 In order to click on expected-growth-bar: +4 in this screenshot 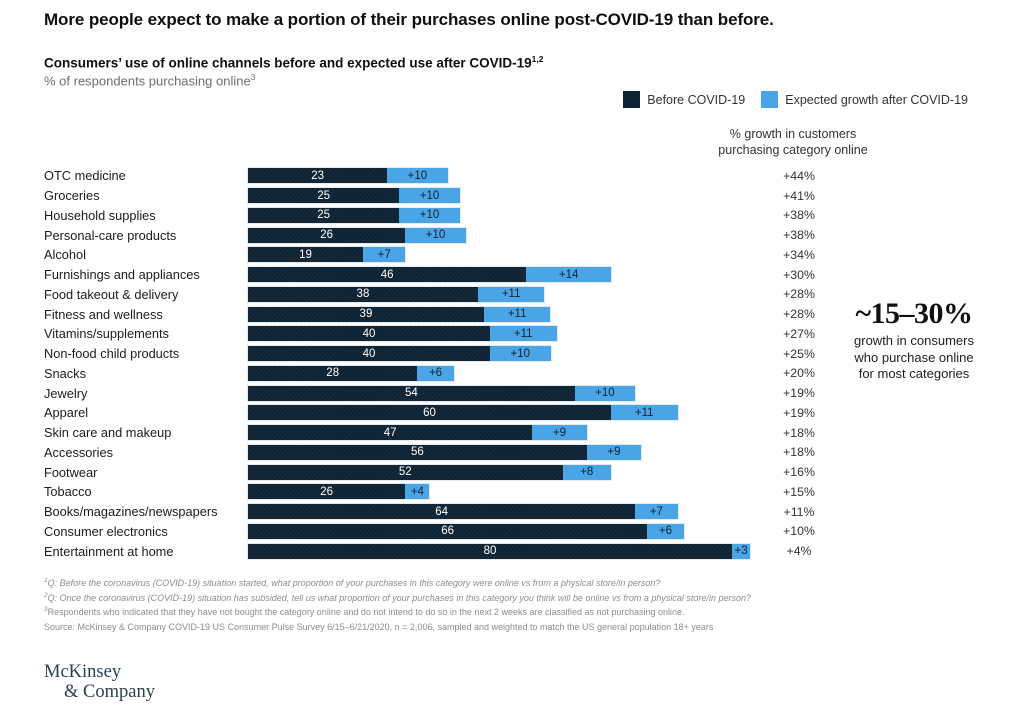, I will do `click(417, 492)`.